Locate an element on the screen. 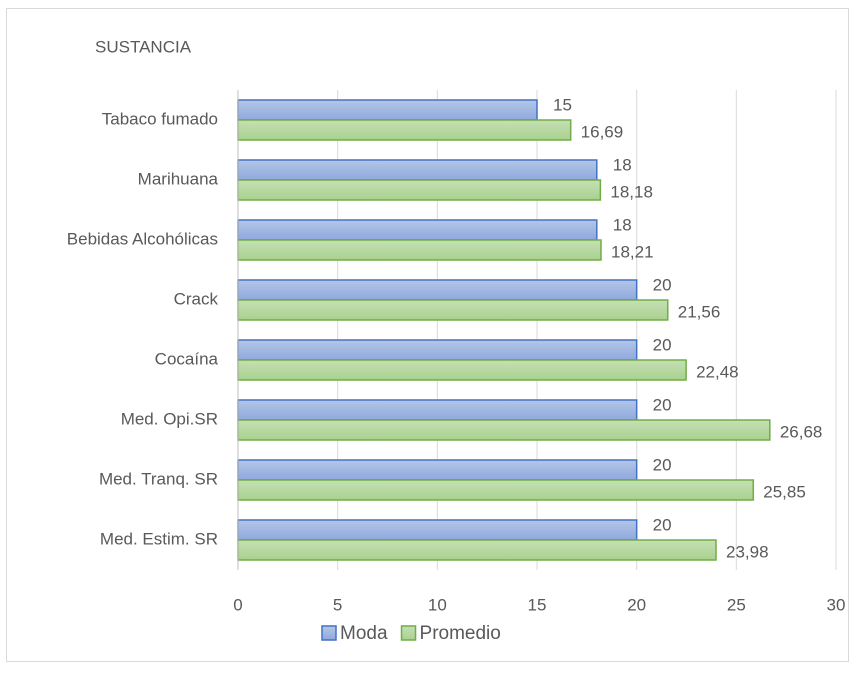 The height and width of the screenshot is (675, 854). x-tick-label: 5 is located at coordinates (337, 604).